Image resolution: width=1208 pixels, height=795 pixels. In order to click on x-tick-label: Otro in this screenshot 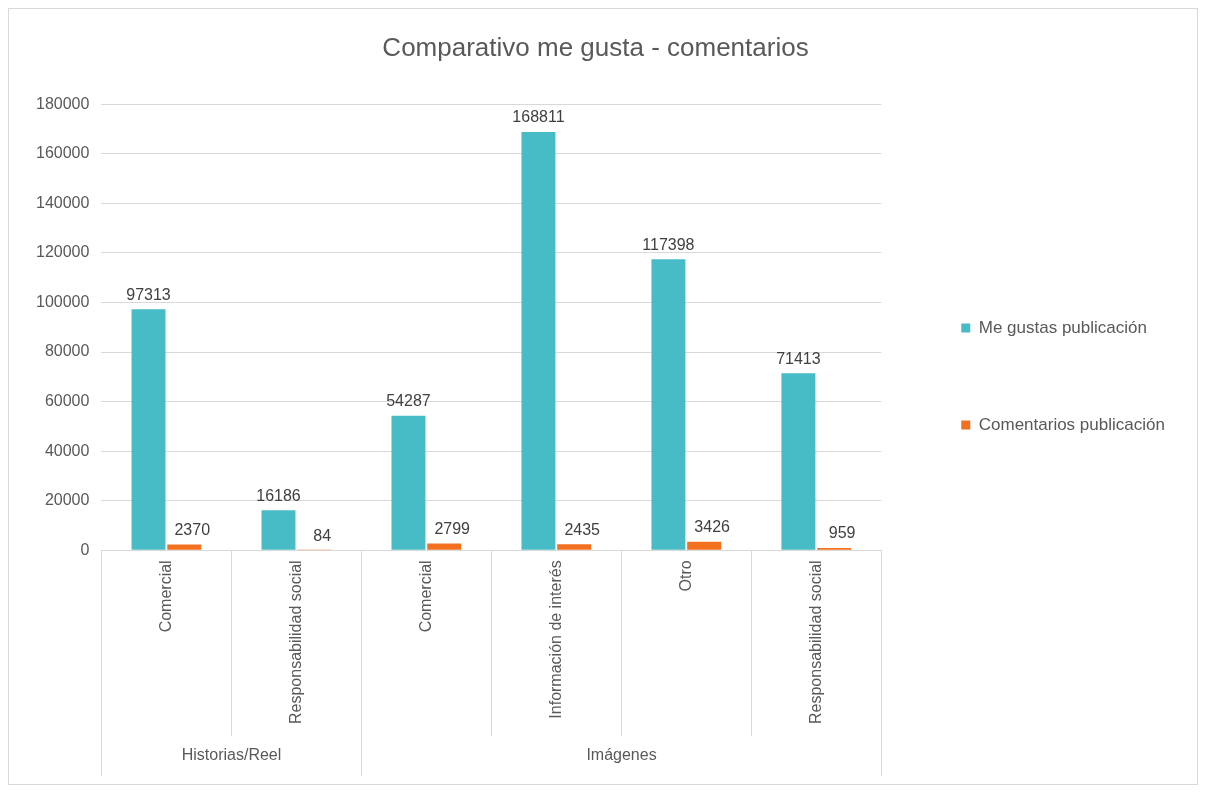, I will do `click(685, 576)`.